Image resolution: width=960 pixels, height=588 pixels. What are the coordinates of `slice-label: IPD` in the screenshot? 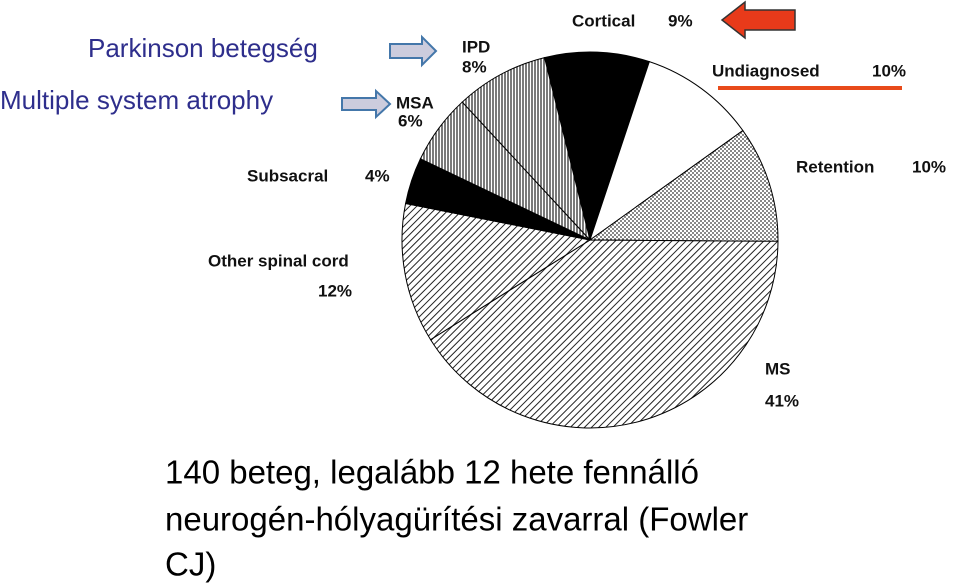 It's located at (476, 46).